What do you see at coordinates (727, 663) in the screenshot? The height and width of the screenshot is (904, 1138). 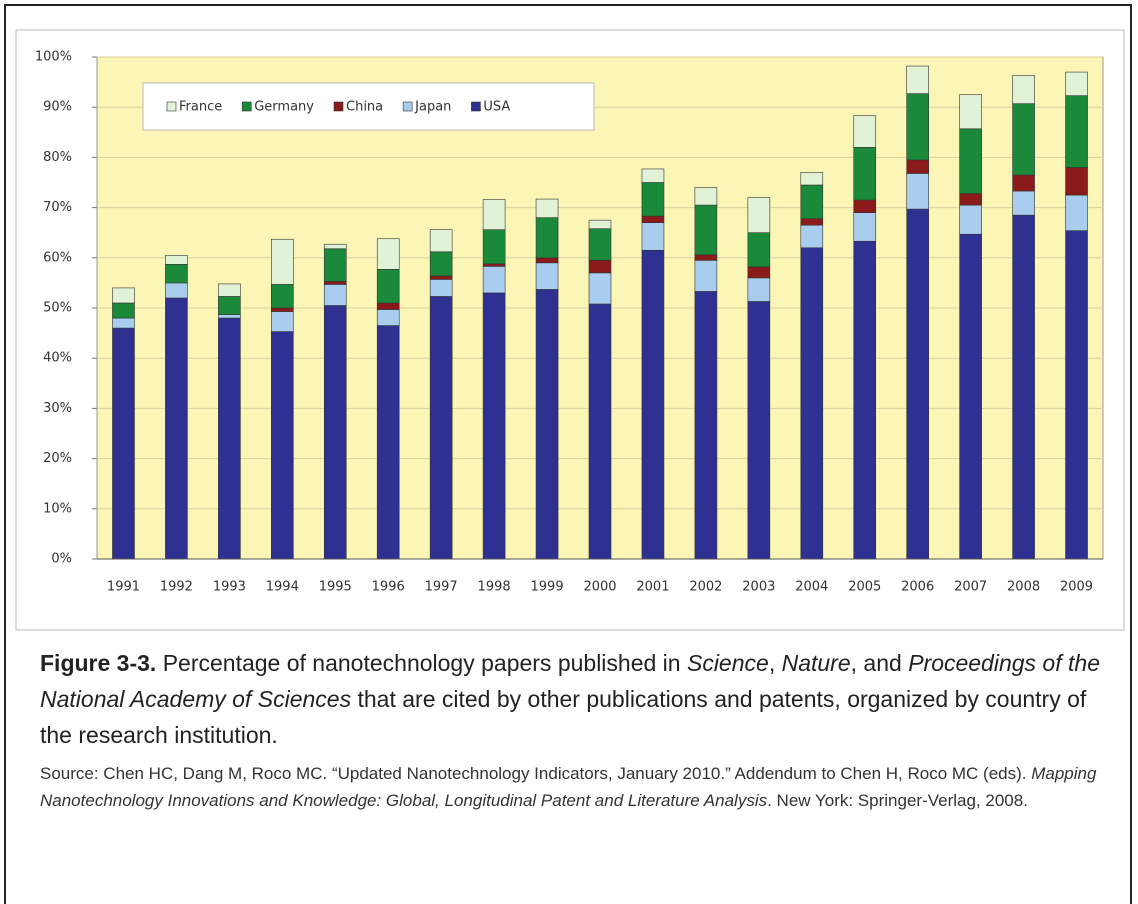 I see `caption-text: Science` at bounding box center [727, 663].